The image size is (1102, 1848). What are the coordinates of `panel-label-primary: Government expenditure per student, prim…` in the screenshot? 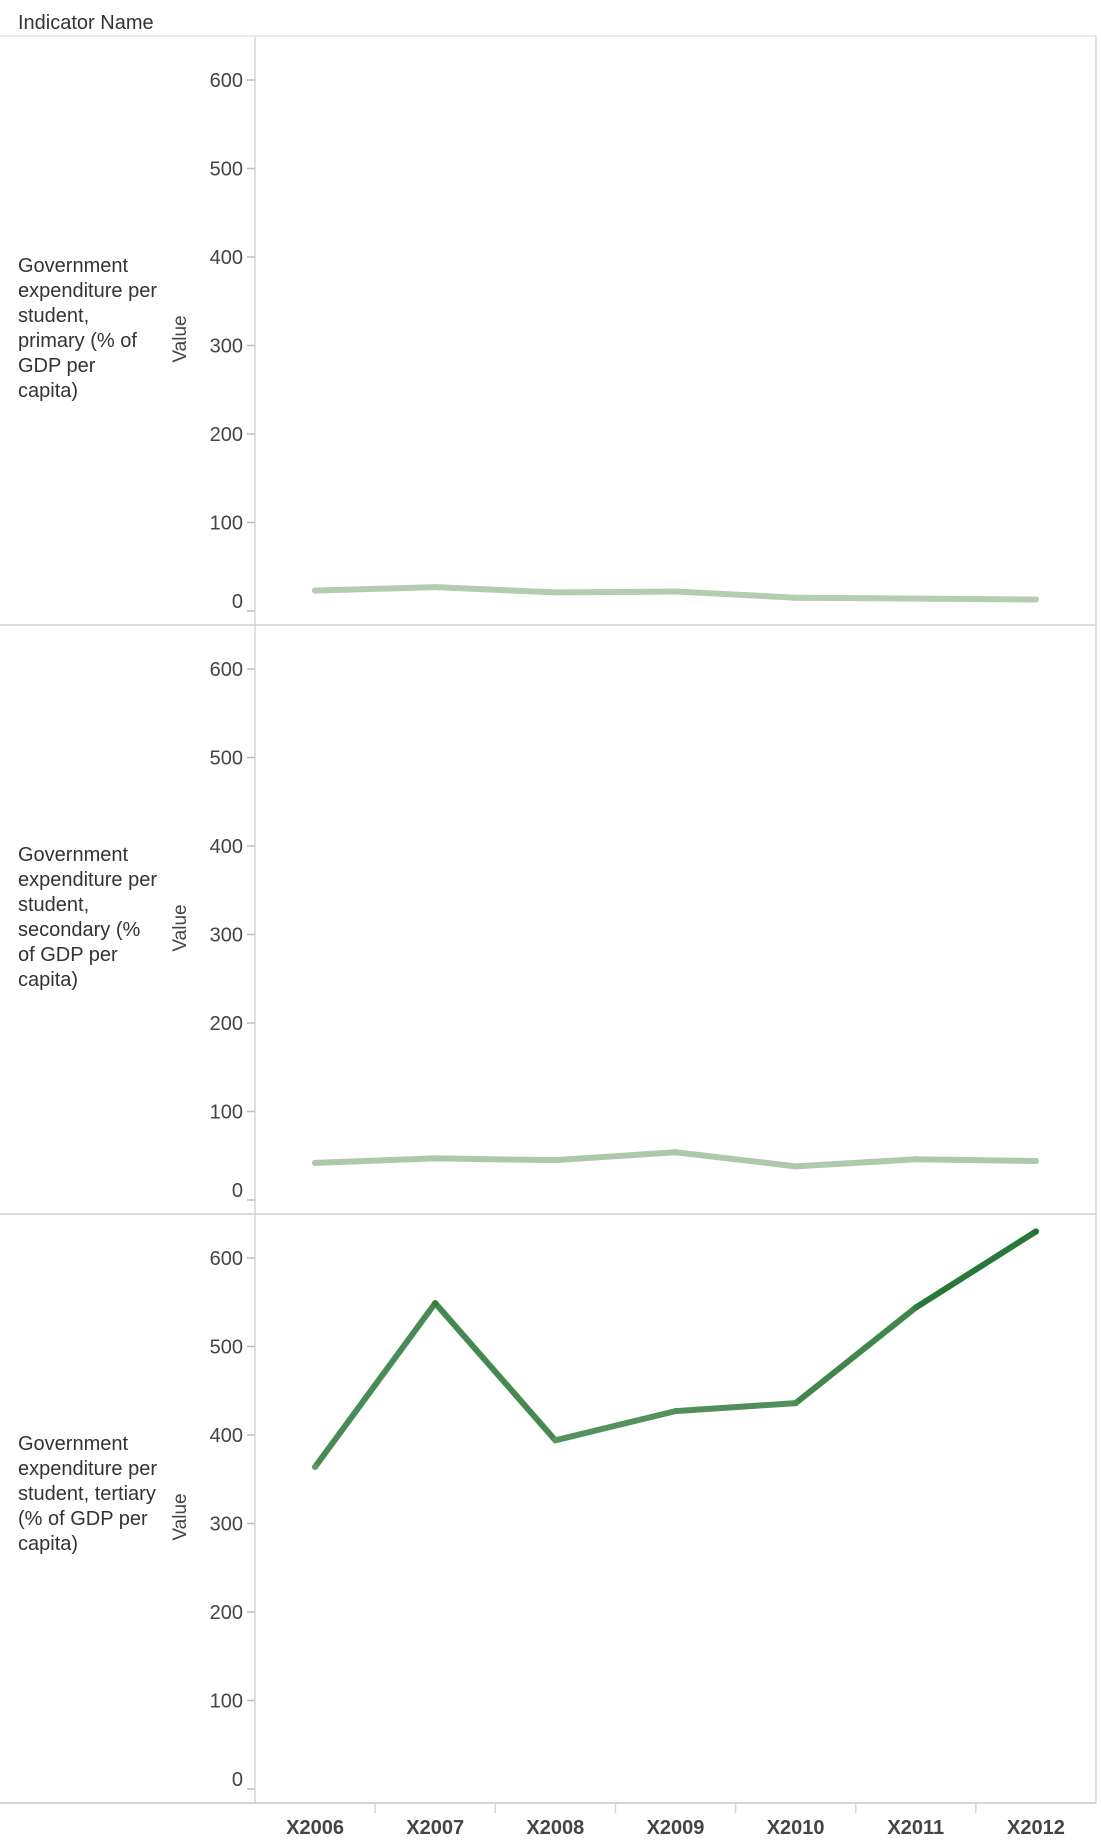 It's located at (87, 328).